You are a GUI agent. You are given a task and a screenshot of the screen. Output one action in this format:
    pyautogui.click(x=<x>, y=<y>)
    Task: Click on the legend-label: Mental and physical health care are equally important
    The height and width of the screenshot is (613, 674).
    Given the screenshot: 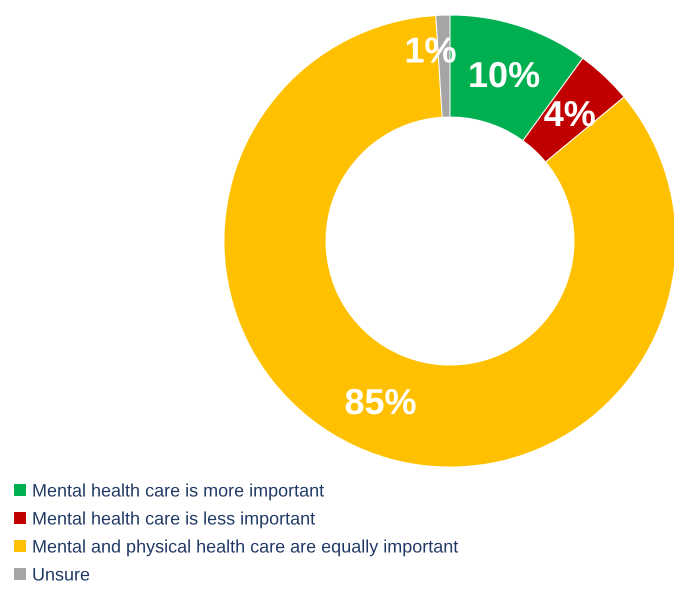 What is the action you would take?
    pyautogui.click(x=245, y=546)
    